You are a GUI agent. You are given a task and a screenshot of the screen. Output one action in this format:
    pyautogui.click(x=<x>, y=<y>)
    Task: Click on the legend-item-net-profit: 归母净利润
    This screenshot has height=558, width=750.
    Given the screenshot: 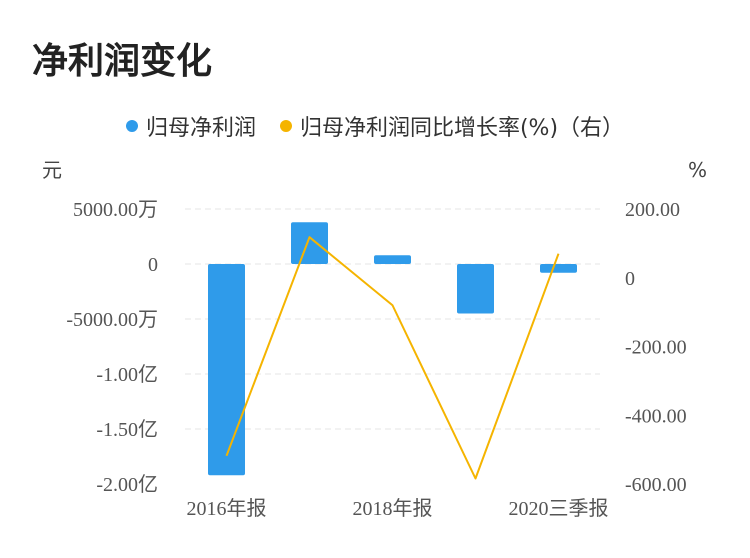 What is the action you would take?
    pyautogui.click(x=190, y=126)
    